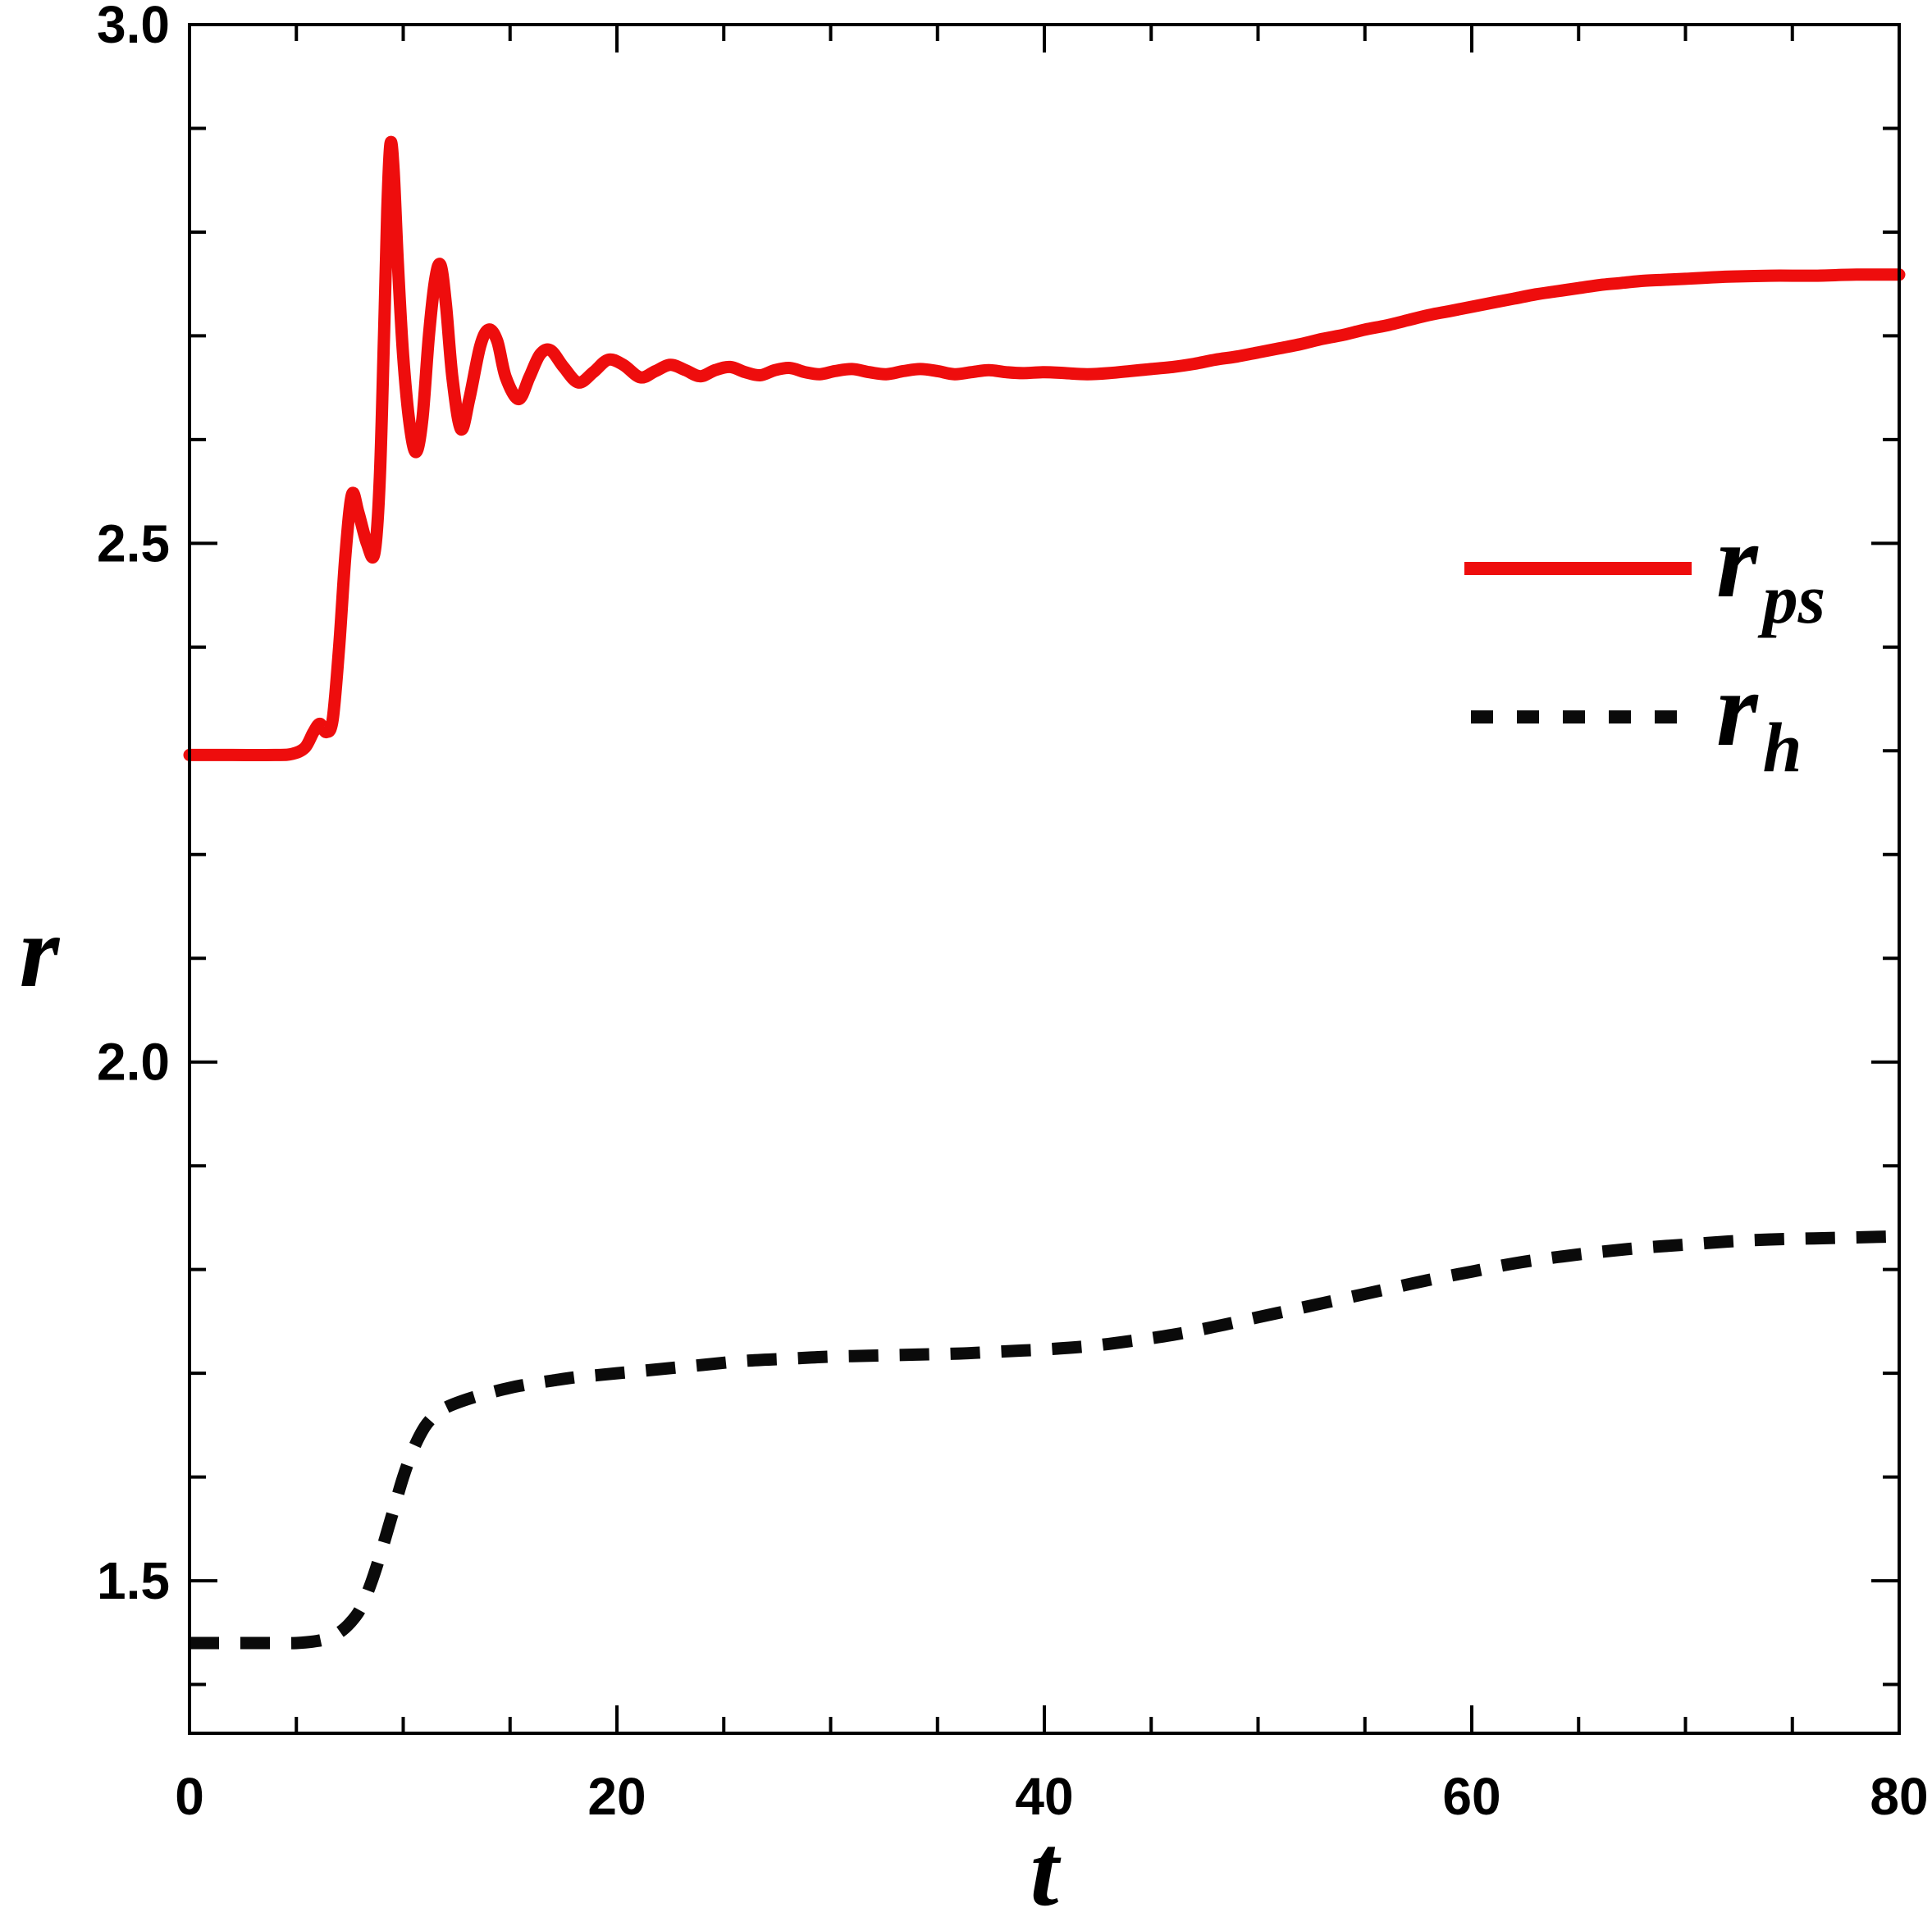 This screenshot has width=1932, height=1917. I want to click on legend-label-rps: rps, so click(1770, 570).